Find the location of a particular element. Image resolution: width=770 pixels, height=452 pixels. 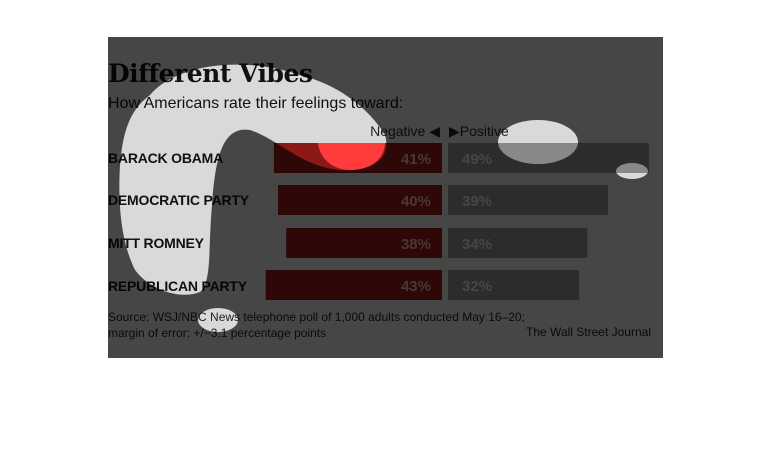

negative-value-label: 43% is located at coordinates (416, 286).